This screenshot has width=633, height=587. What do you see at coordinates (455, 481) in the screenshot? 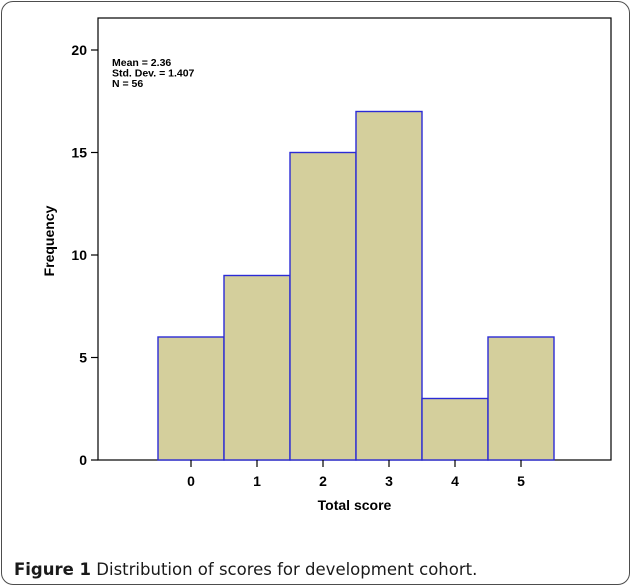
I see `x-tick-label: 4` at bounding box center [455, 481].